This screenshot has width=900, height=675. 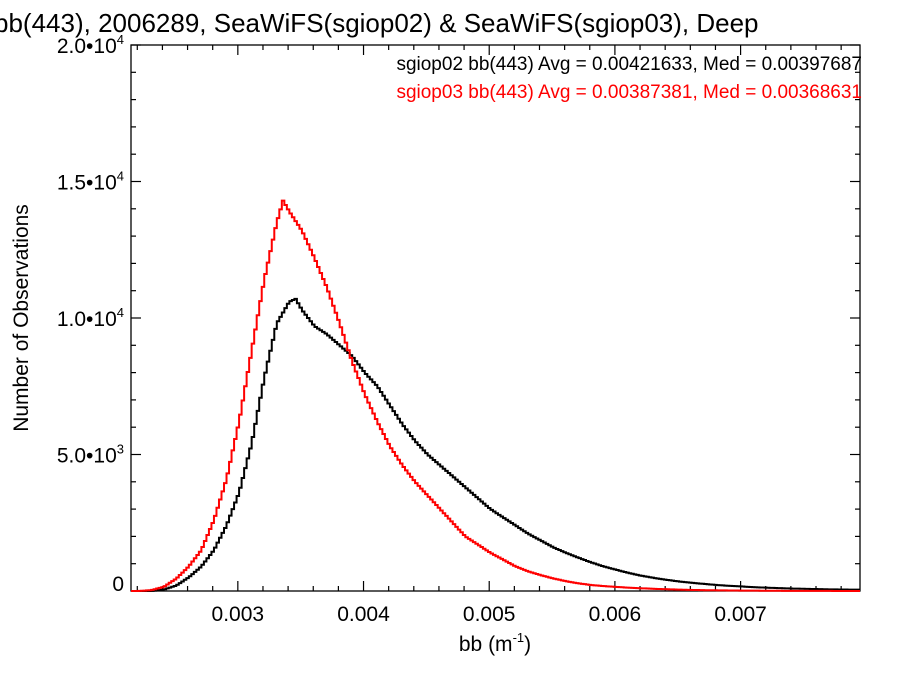 I want to click on x-tick-label-2: 0.005, so click(x=489, y=614).